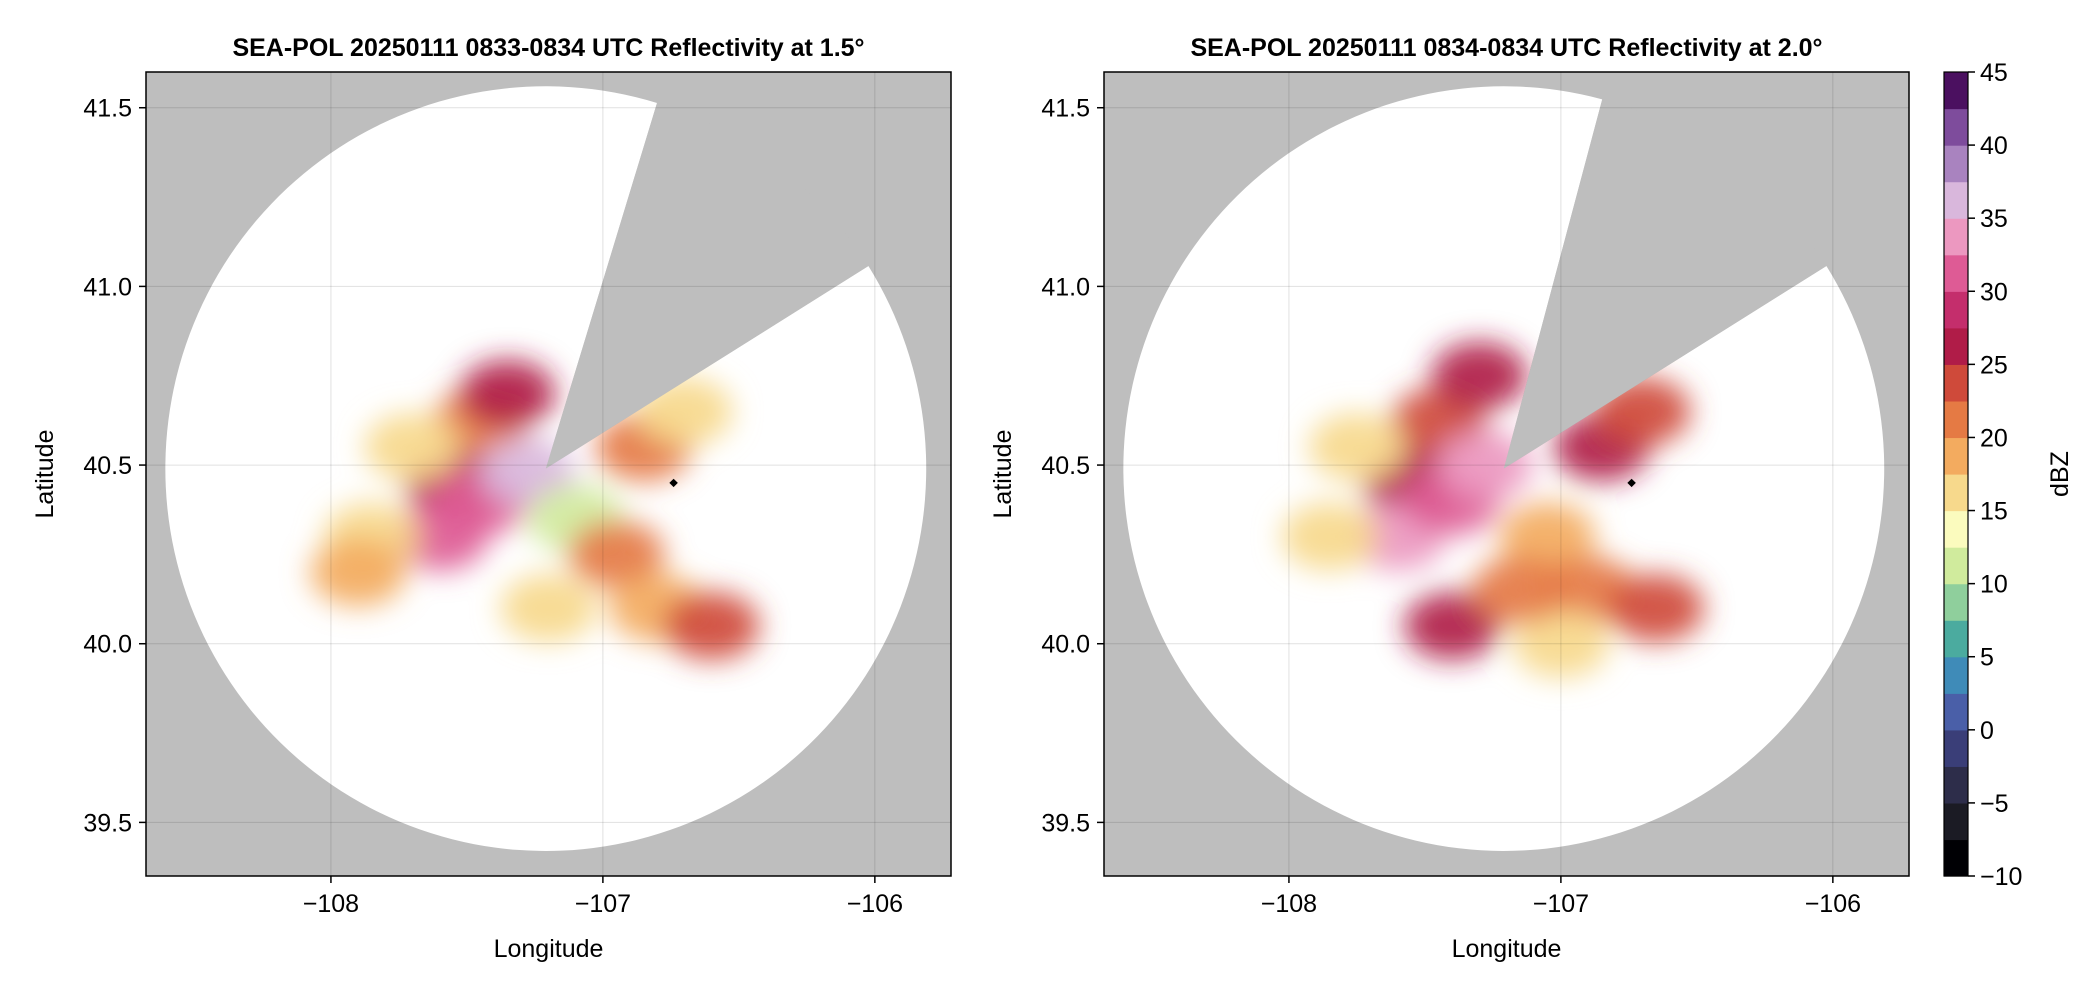  What do you see at coordinates (1987, 658) in the screenshot?
I see `colorbar-tick-label: 5` at bounding box center [1987, 658].